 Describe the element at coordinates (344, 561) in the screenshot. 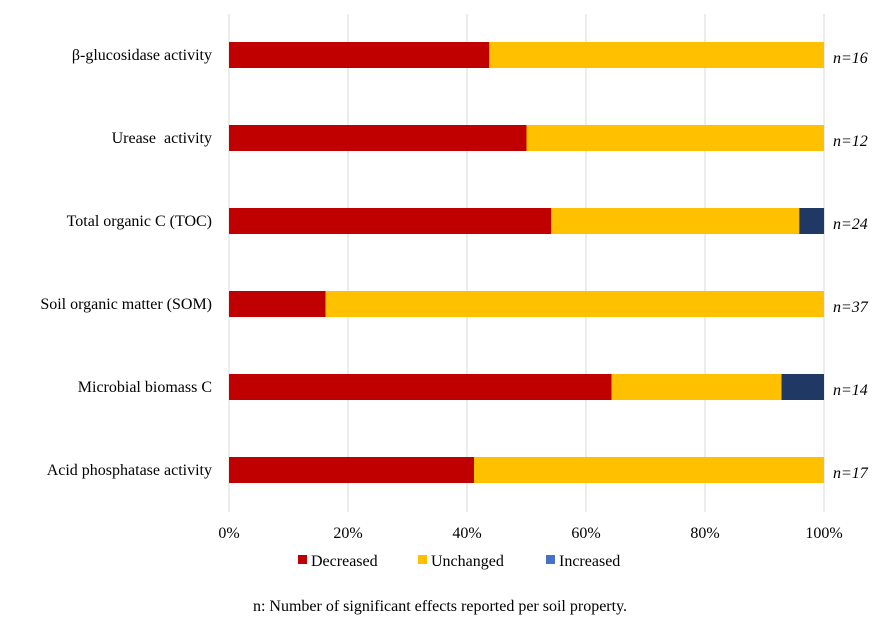

I see `legend-label: Decreased` at that location.